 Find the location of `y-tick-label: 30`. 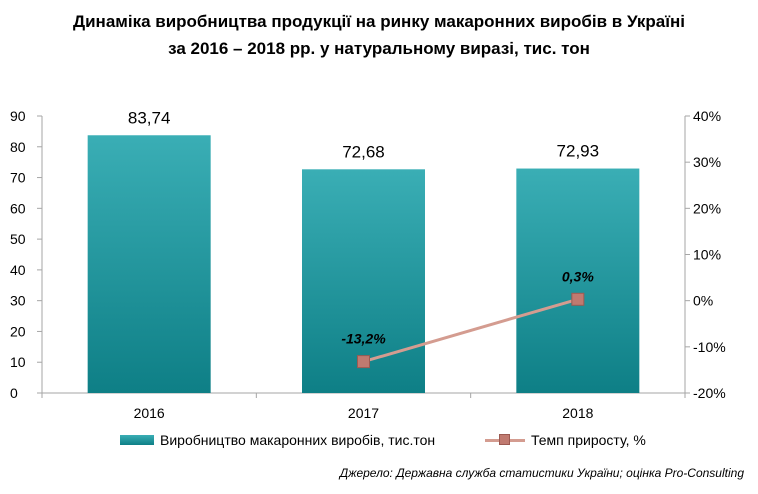

y-tick-label: 30 is located at coordinates (18, 301).